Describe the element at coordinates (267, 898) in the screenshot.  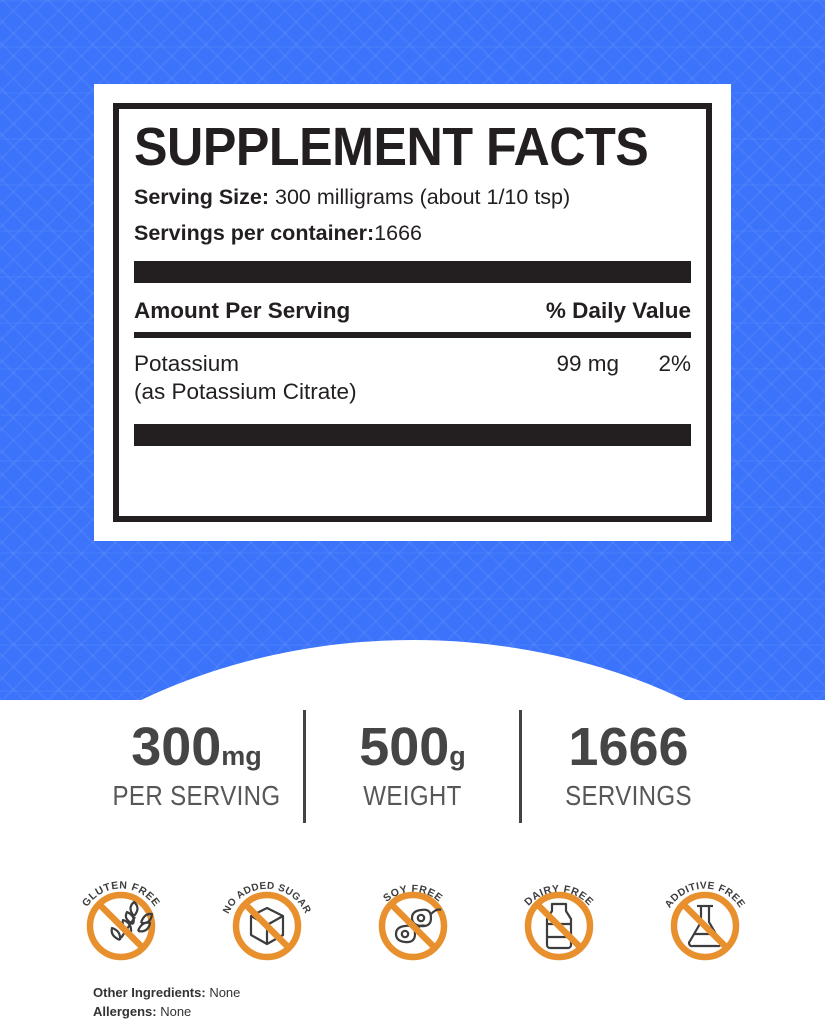
I see `badge-label: NO ADDED SUGAR` at that location.